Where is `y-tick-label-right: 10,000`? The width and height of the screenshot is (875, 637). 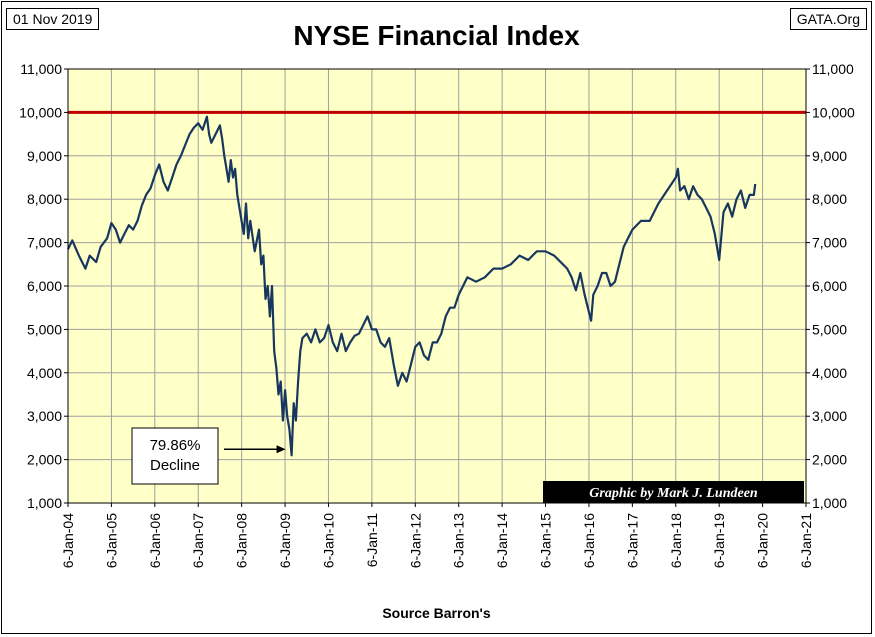 y-tick-label-right: 10,000 is located at coordinates (833, 112).